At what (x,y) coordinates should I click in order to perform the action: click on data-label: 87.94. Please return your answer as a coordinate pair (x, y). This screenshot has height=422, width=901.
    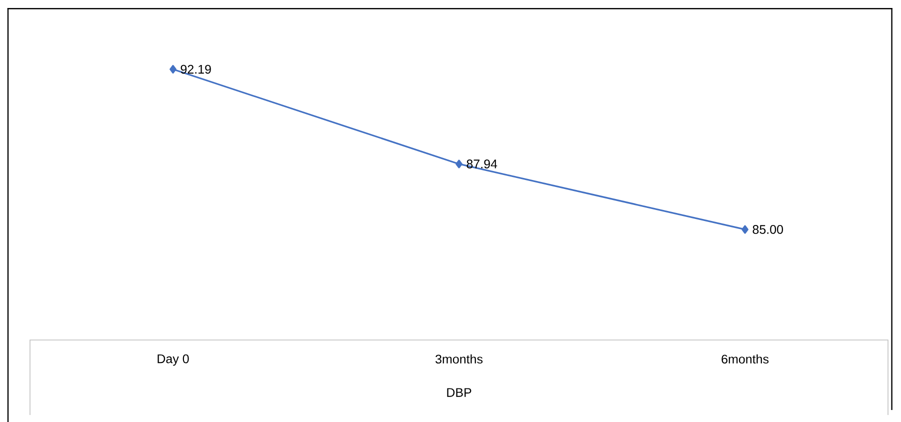
    Looking at the image, I should click on (482, 164).